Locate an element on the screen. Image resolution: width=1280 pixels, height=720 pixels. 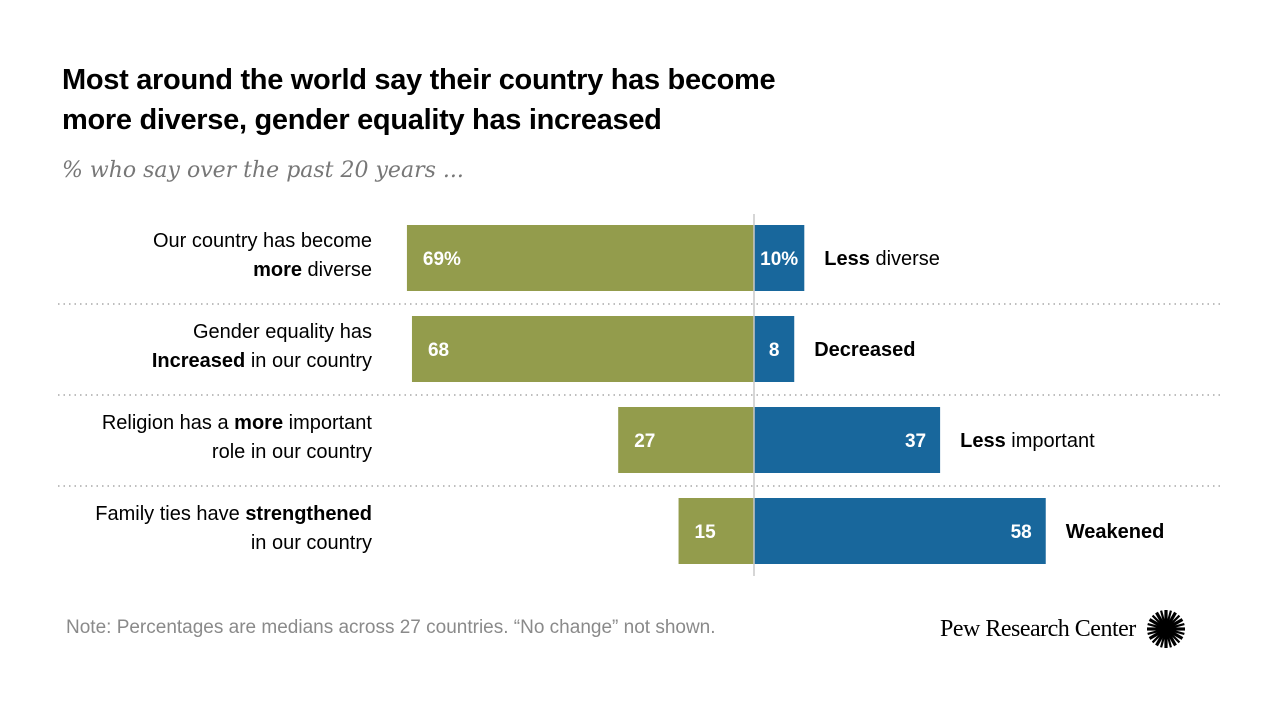
logo-text: Pew Research Center is located at coordinates (1038, 628).